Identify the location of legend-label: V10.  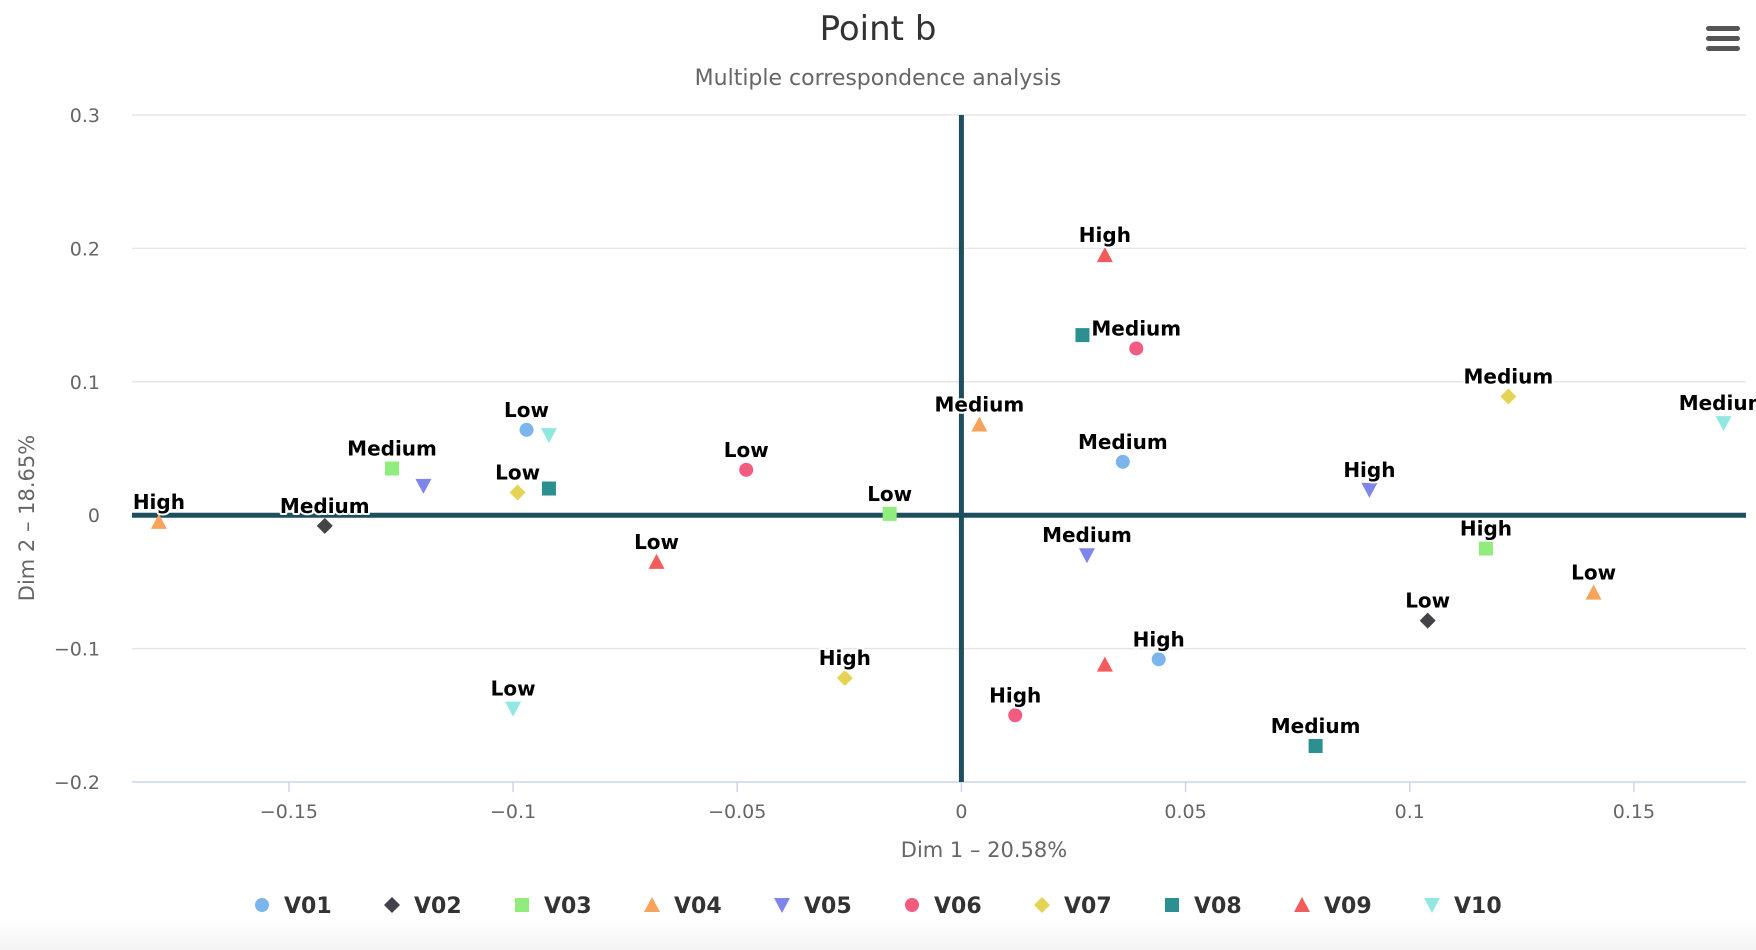
(1478, 906).